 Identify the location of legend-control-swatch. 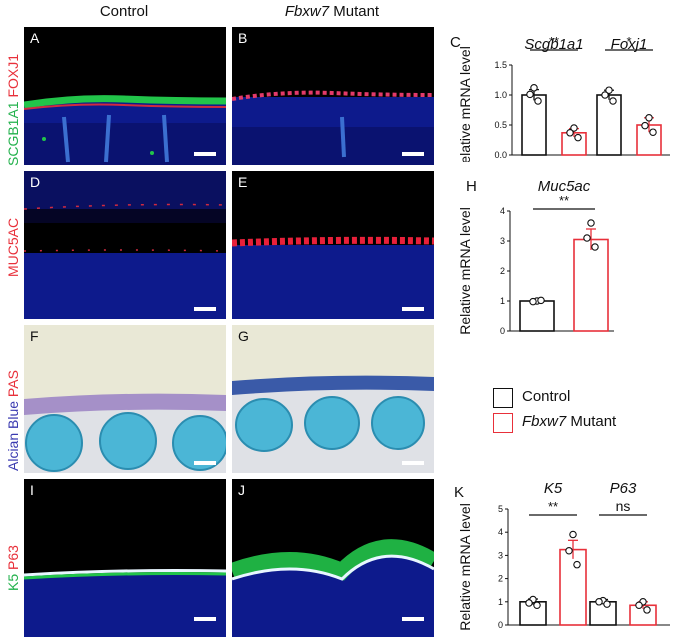
(503, 398).